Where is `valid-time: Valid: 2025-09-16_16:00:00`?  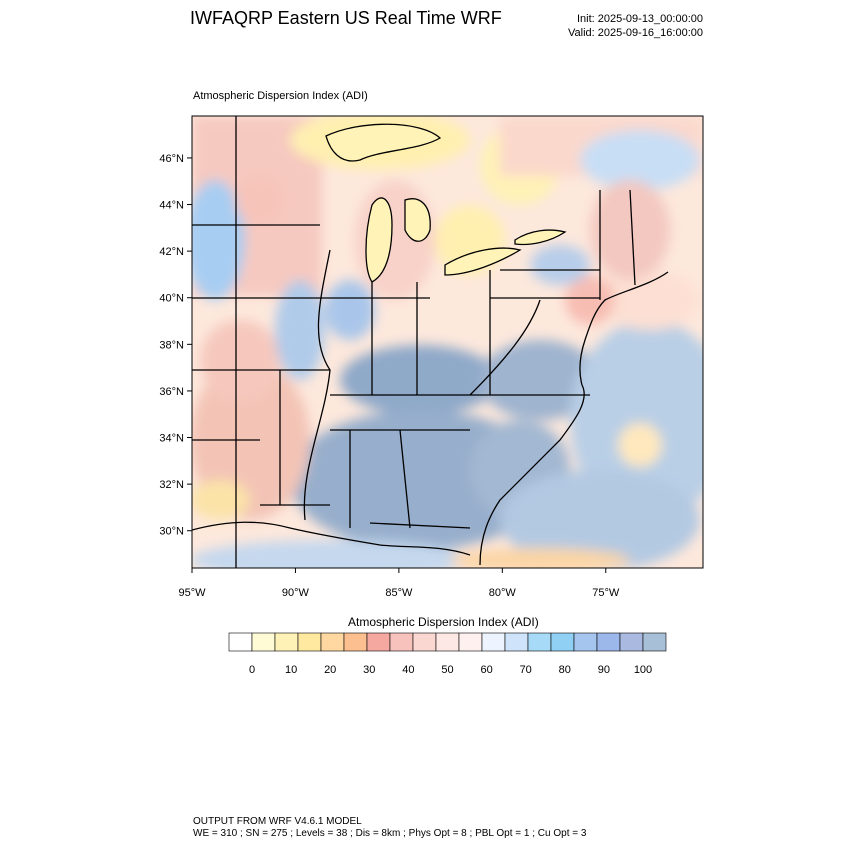 valid-time: Valid: 2025-09-16_16:00:00 is located at coordinates (635, 33).